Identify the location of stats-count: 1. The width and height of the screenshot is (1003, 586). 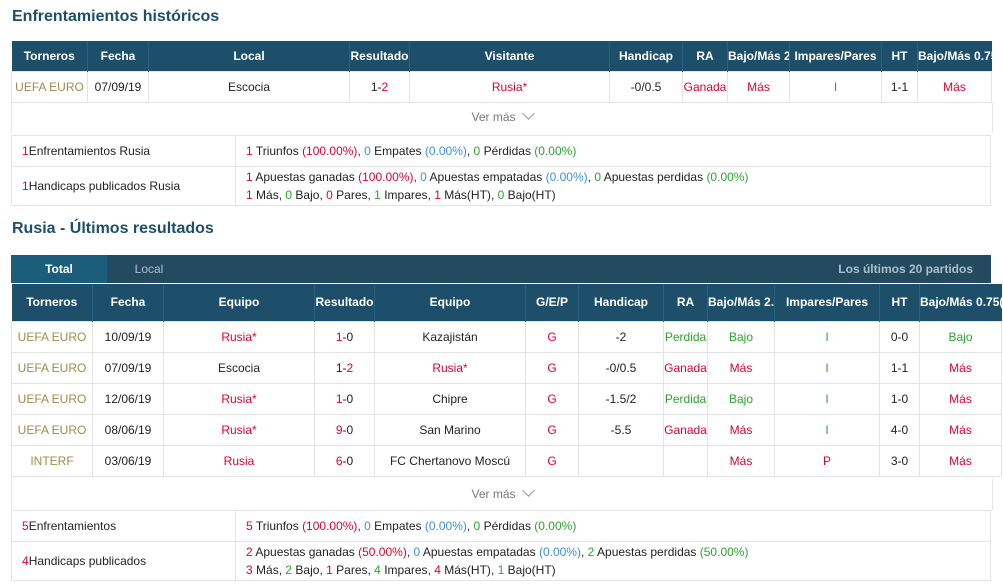
(25, 186).